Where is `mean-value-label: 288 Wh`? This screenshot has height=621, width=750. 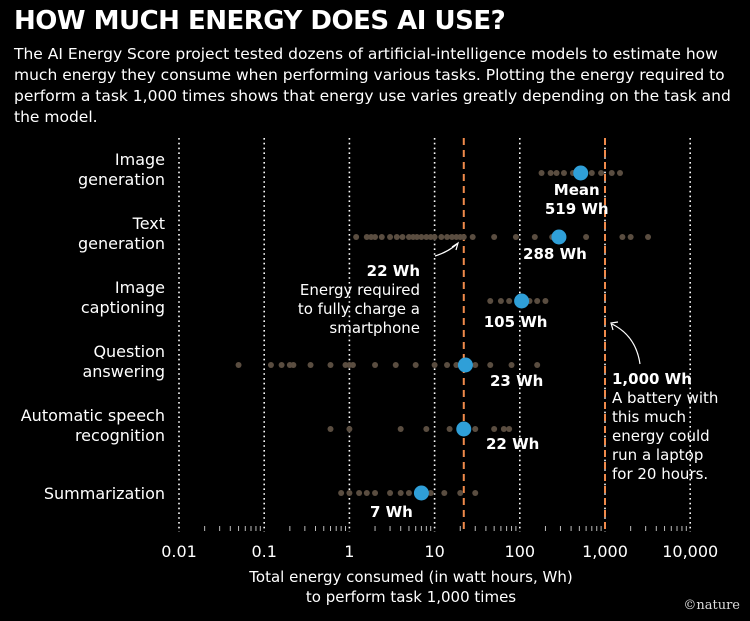 mean-value-label: 288 Wh is located at coordinates (555, 254).